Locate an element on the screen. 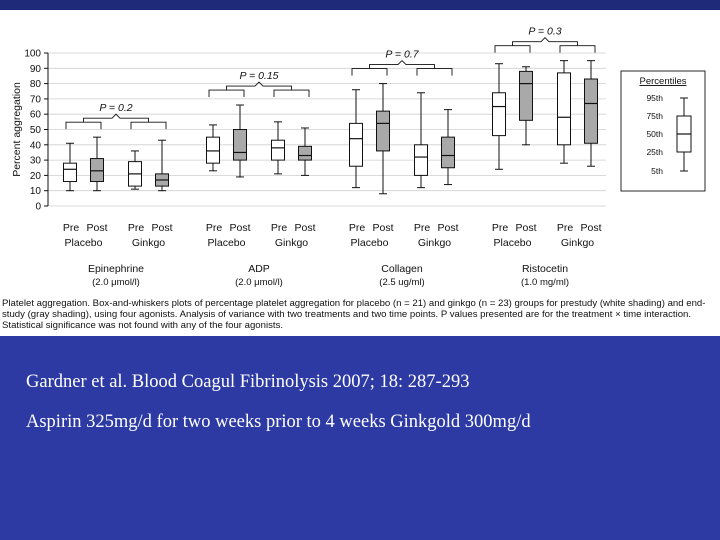 The width and height of the screenshot is (720, 540). y-tick-label: 60 is located at coordinates (36, 115).